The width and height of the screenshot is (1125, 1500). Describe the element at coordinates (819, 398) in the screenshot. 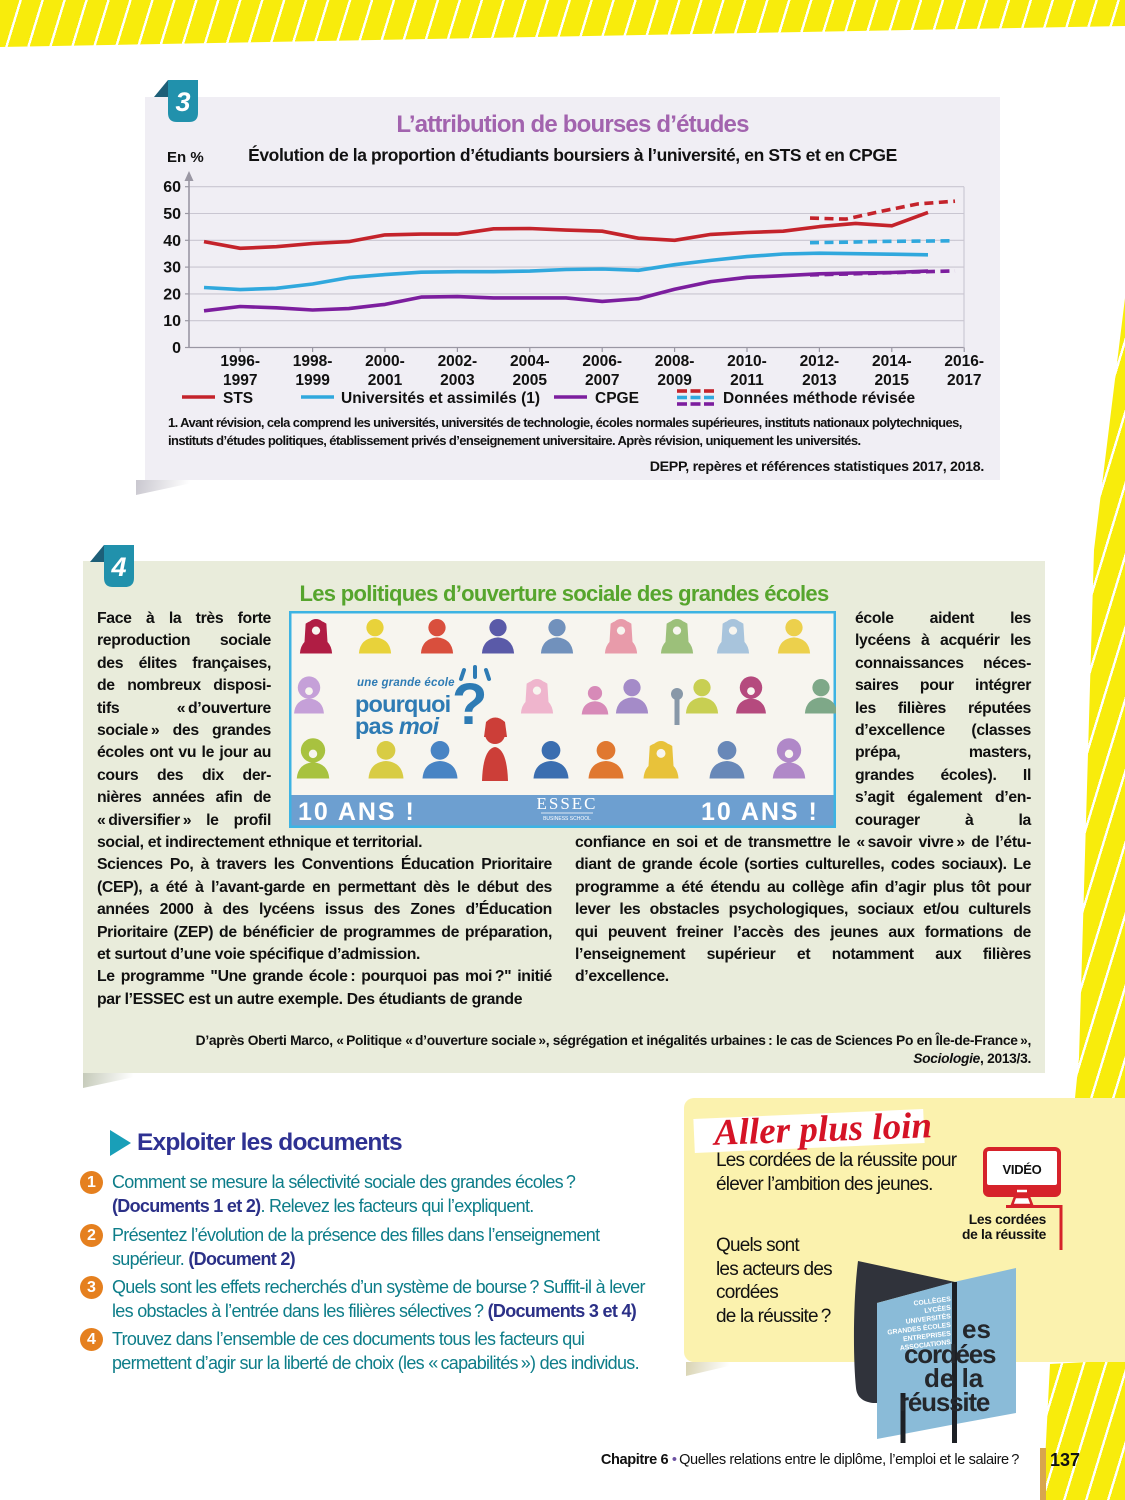

I see `svg-text: Données méthode révisée` at that location.